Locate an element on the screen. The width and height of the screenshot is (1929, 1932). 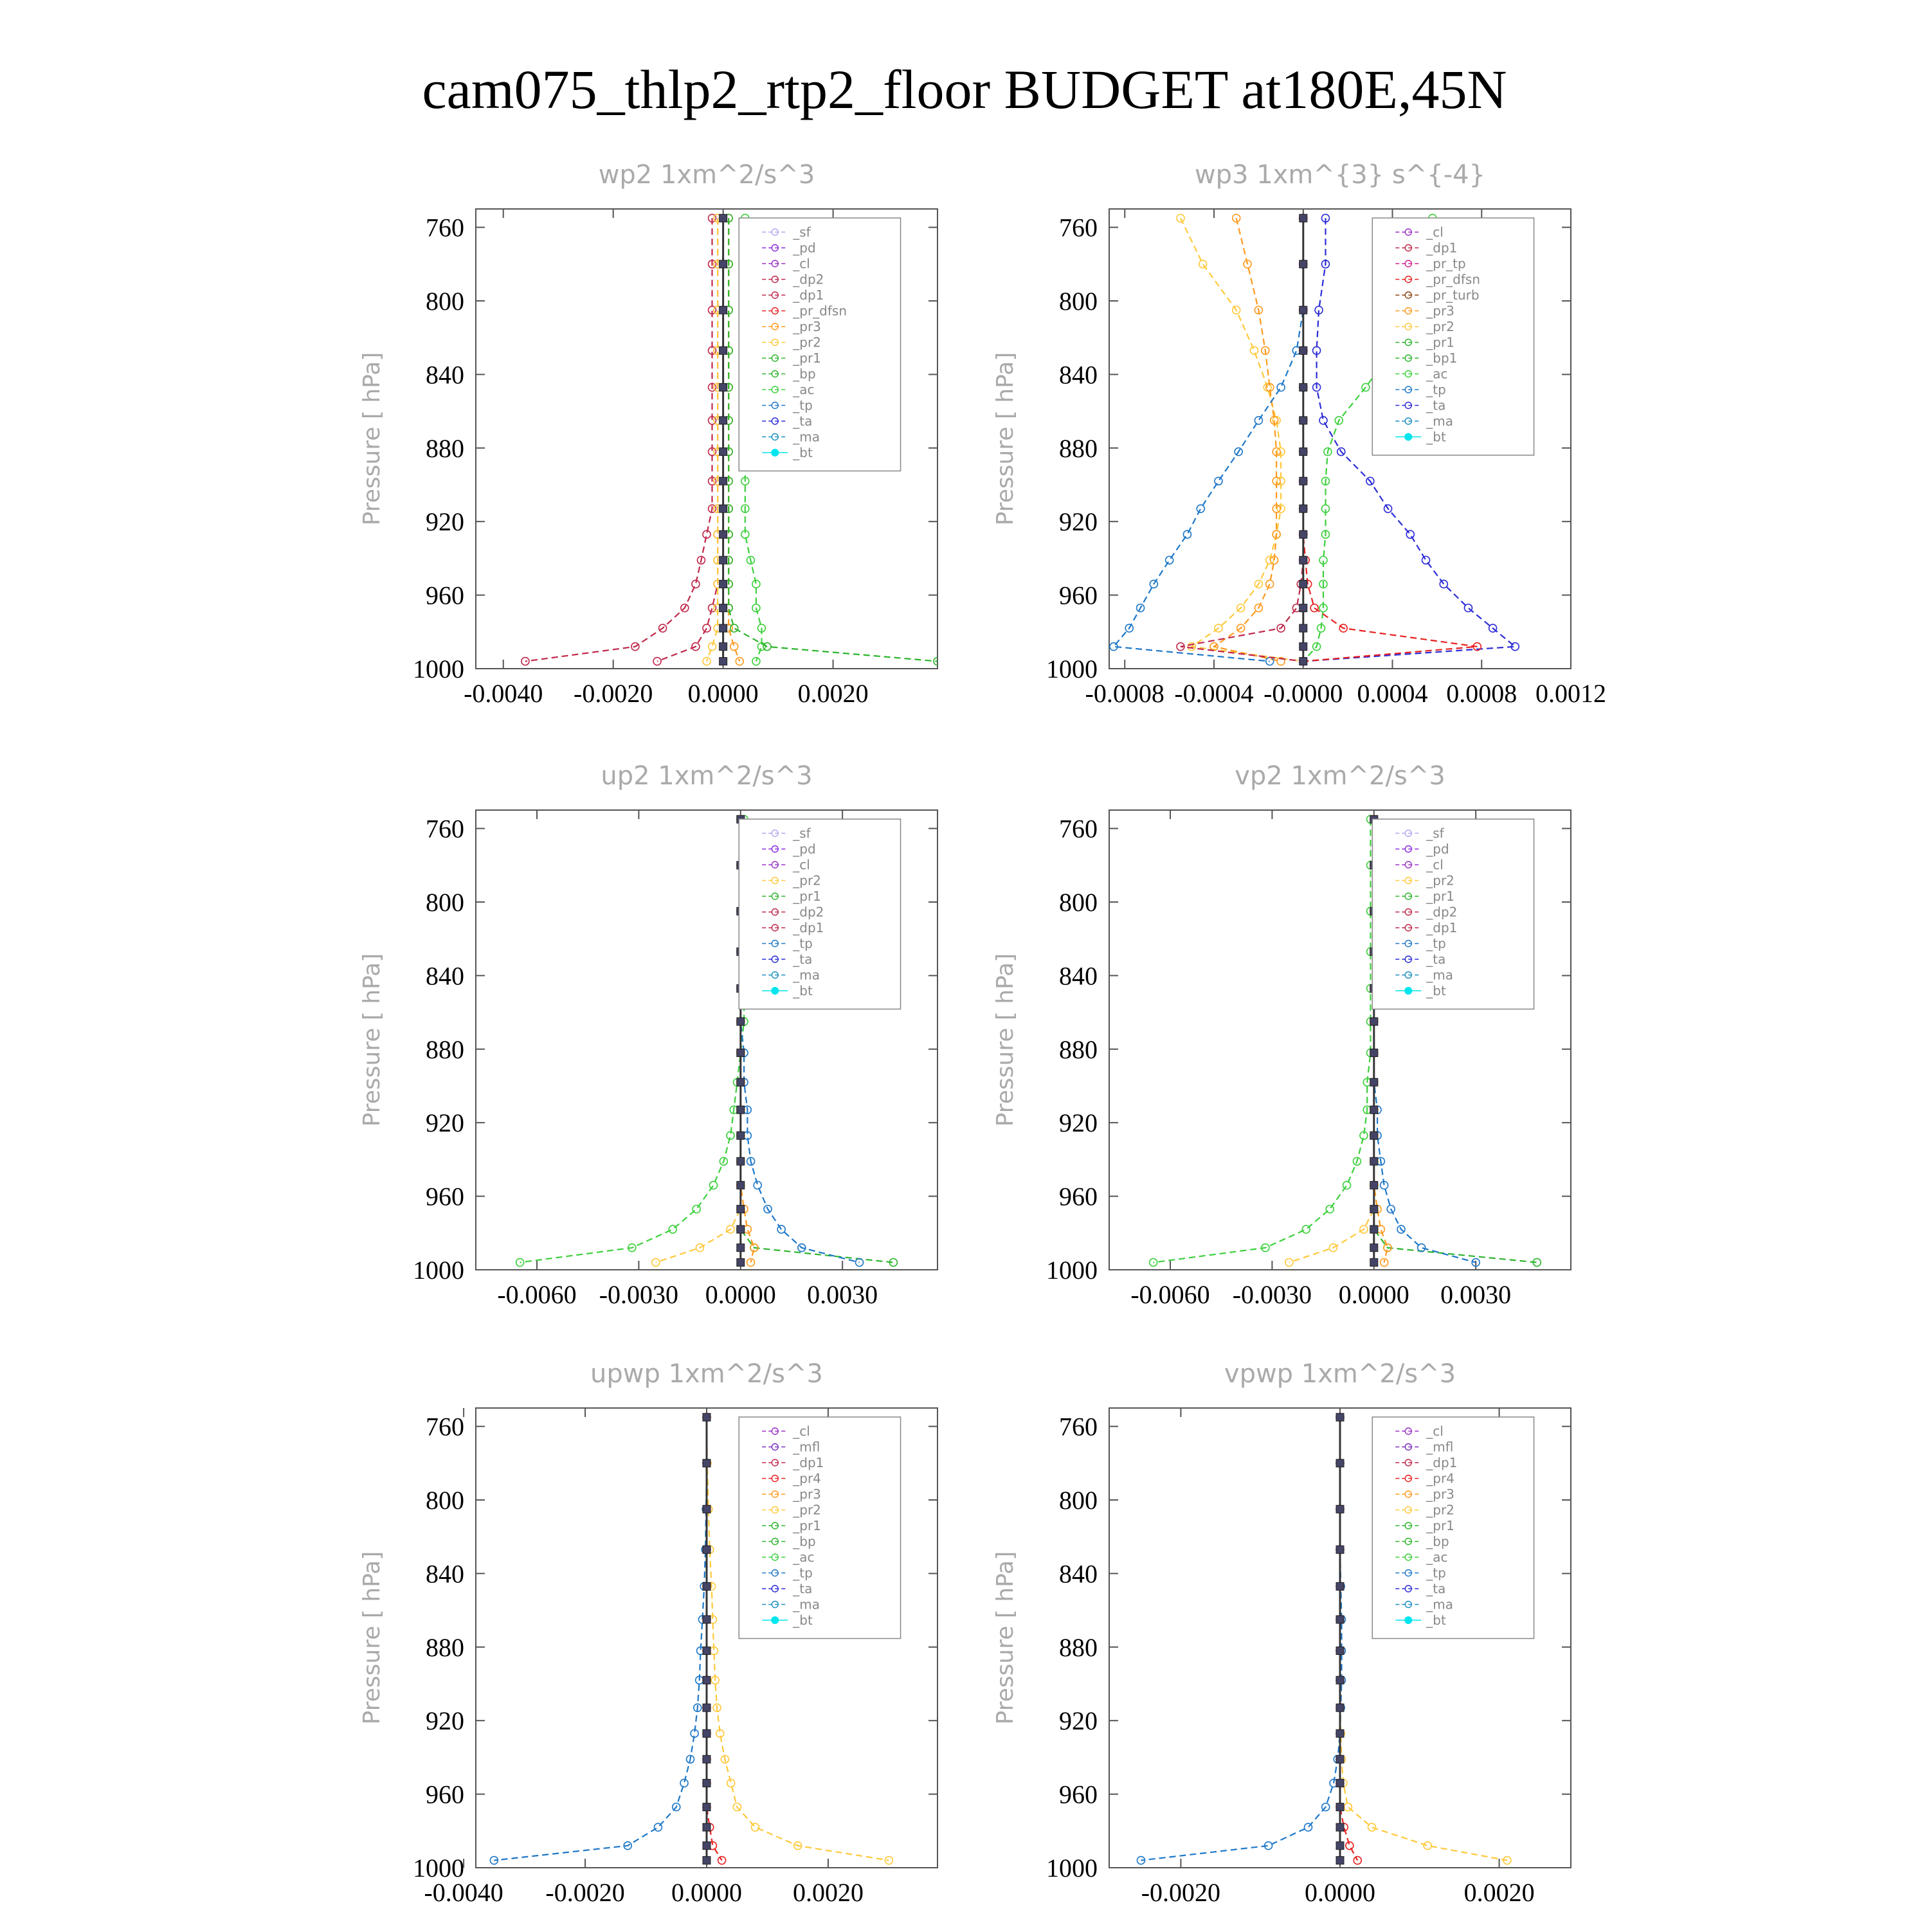
legend-label: _pr1 is located at coordinates (806, 1525).